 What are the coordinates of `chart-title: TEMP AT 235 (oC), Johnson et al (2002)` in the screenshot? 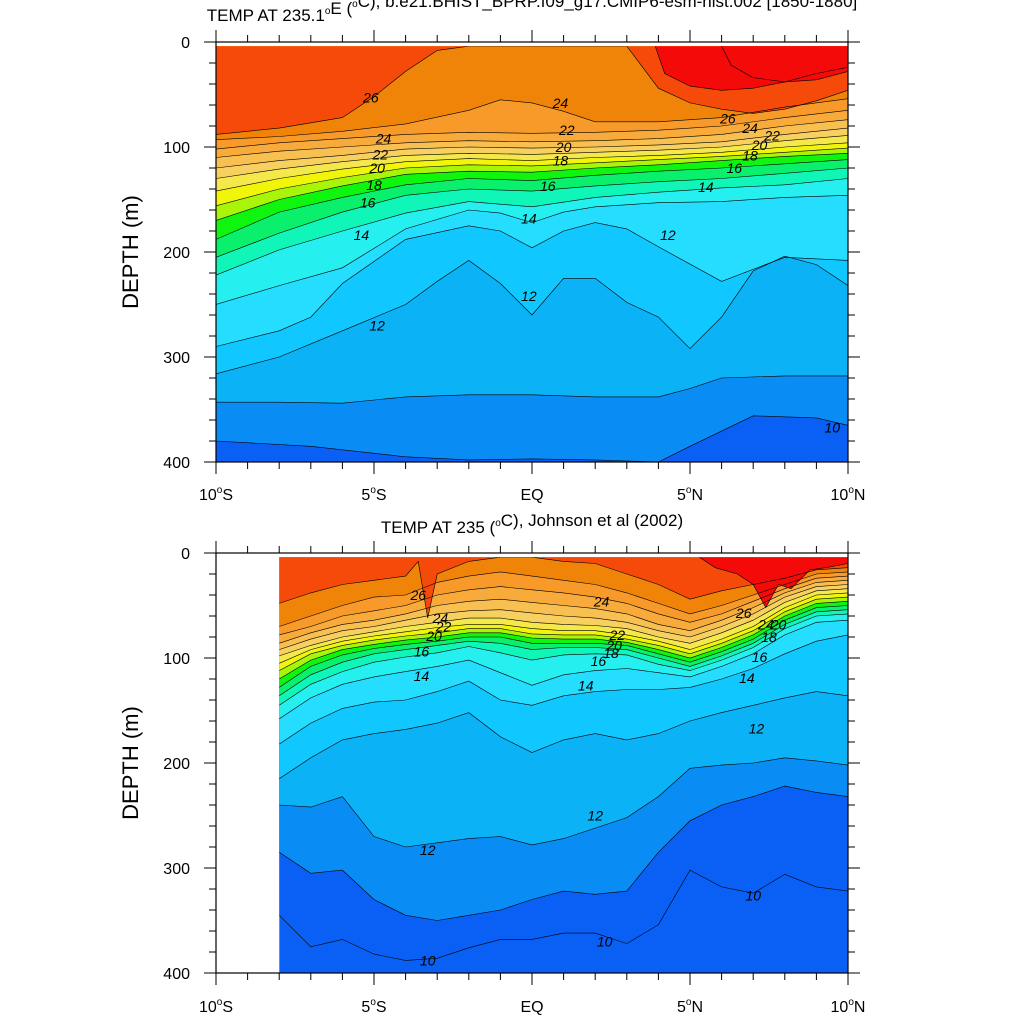 It's located at (532, 524).